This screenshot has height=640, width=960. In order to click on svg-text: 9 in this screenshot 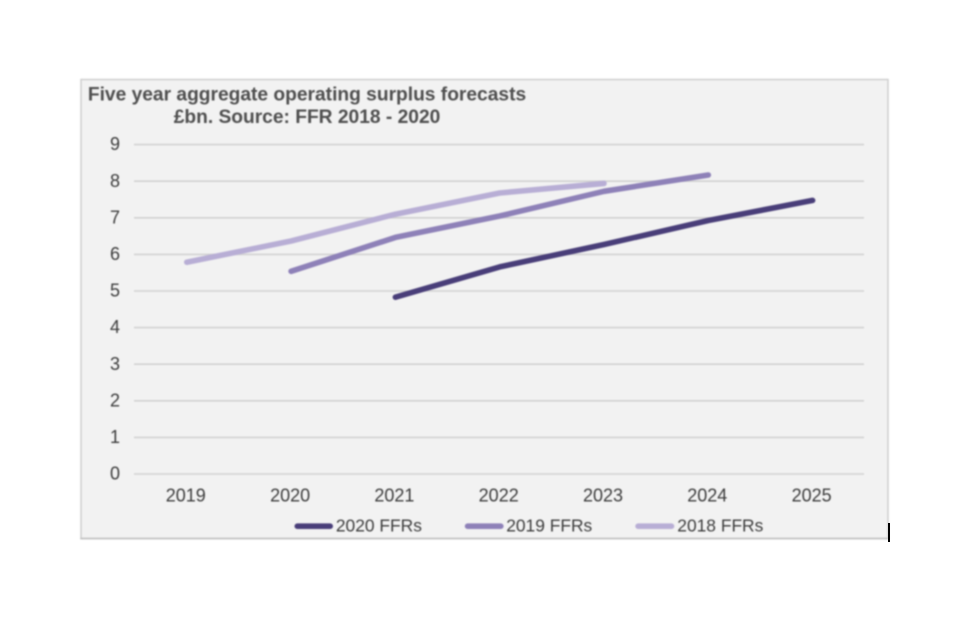, I will do `click(115, 144)`.